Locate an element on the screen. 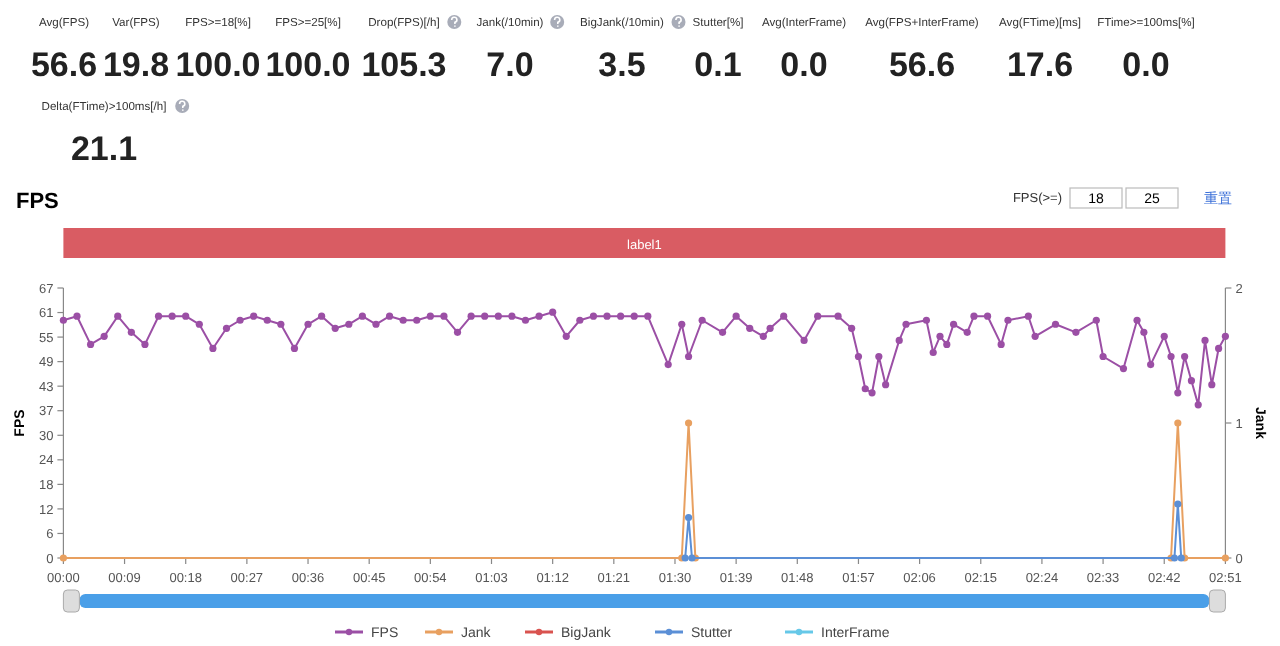 Image resolution: width=1280 pixels, height=646 pixels. text: 19.8 is located at coordinates (136, 65).